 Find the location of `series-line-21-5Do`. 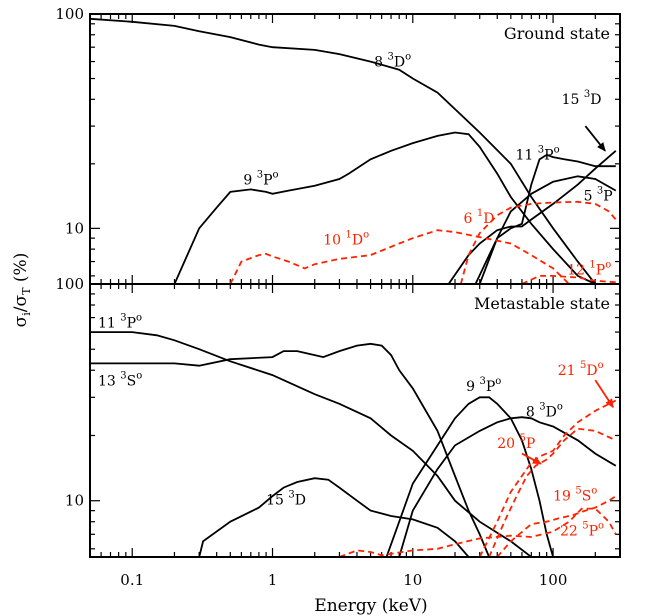

series-line-21-5Do is located at coordinates (547, 478).